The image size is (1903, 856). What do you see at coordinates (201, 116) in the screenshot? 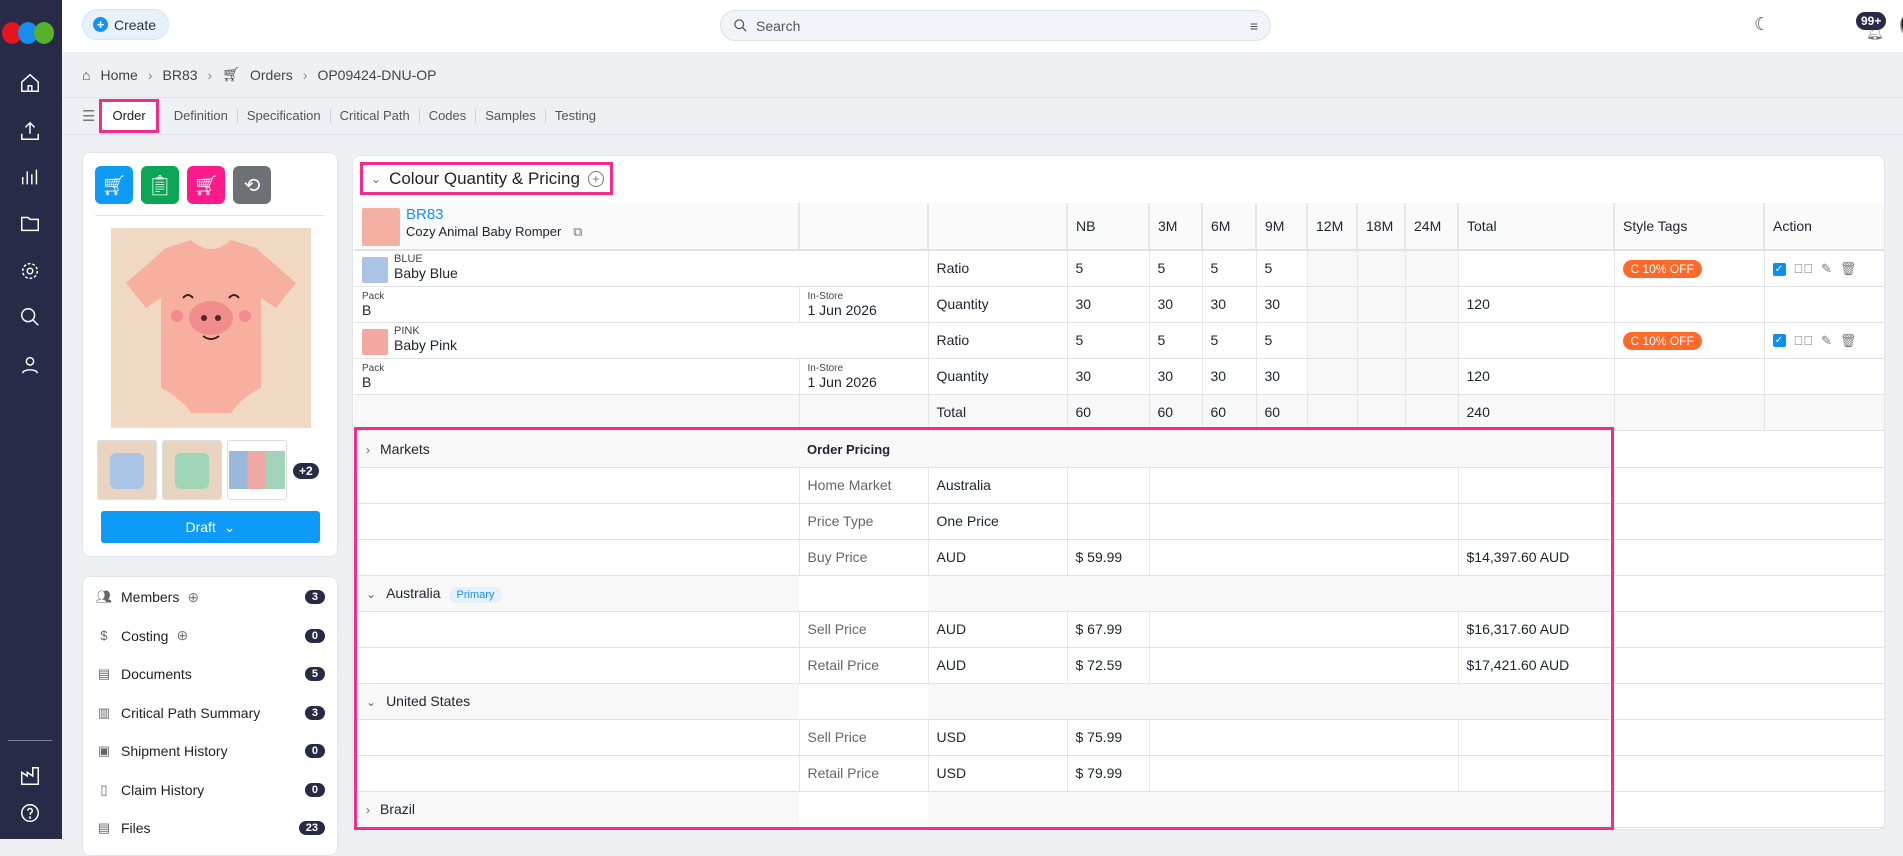
I see `tab-definition: Definition` at bounding box center [201, 116].